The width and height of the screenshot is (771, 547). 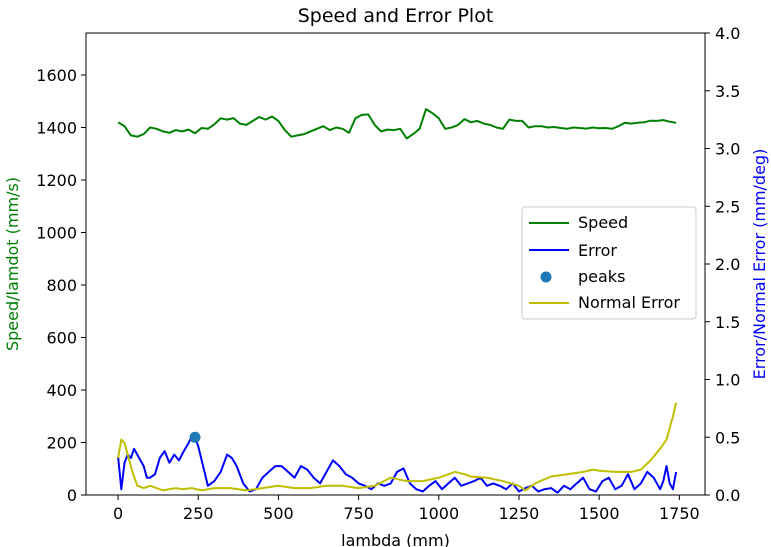 I want to click on y-left-tick-label: 1200, so click(x=56, y=180).